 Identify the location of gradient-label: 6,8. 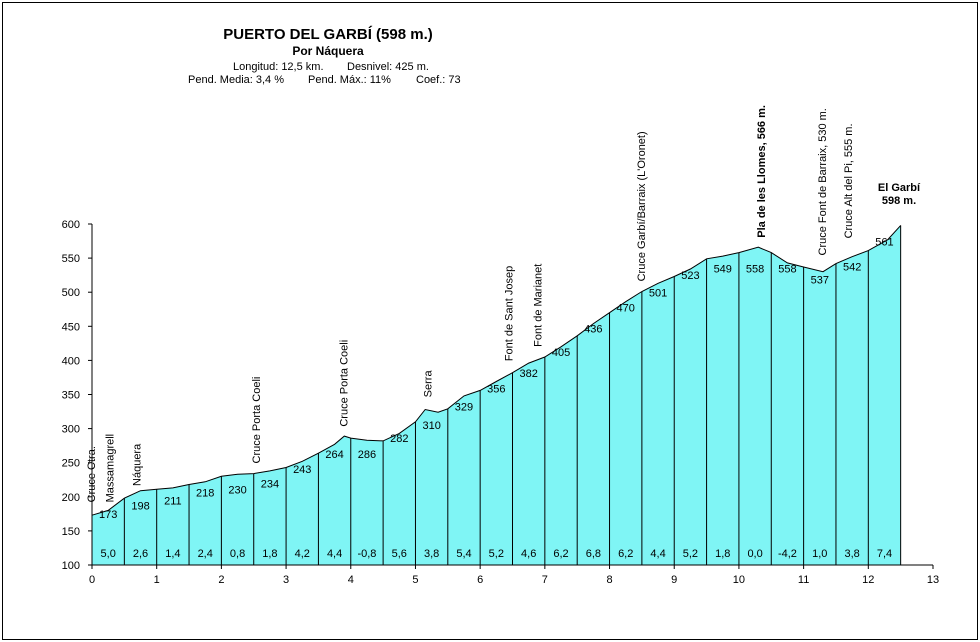
(593, 554).